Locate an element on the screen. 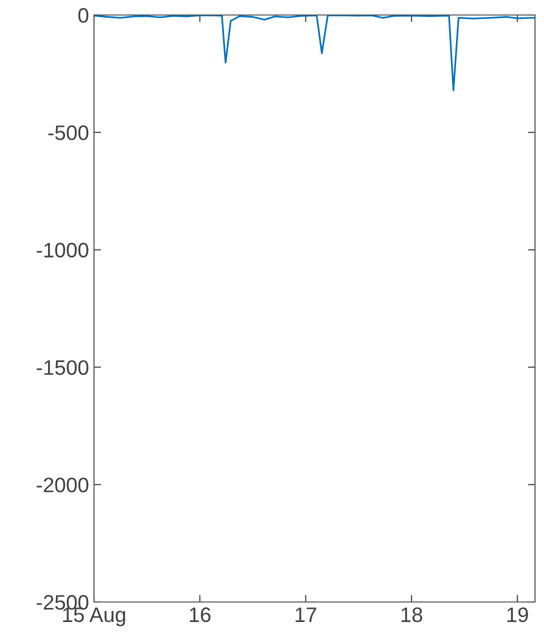 The image size is (544, 640). y-tick-label: -500 is located at coordinates (68, 132).